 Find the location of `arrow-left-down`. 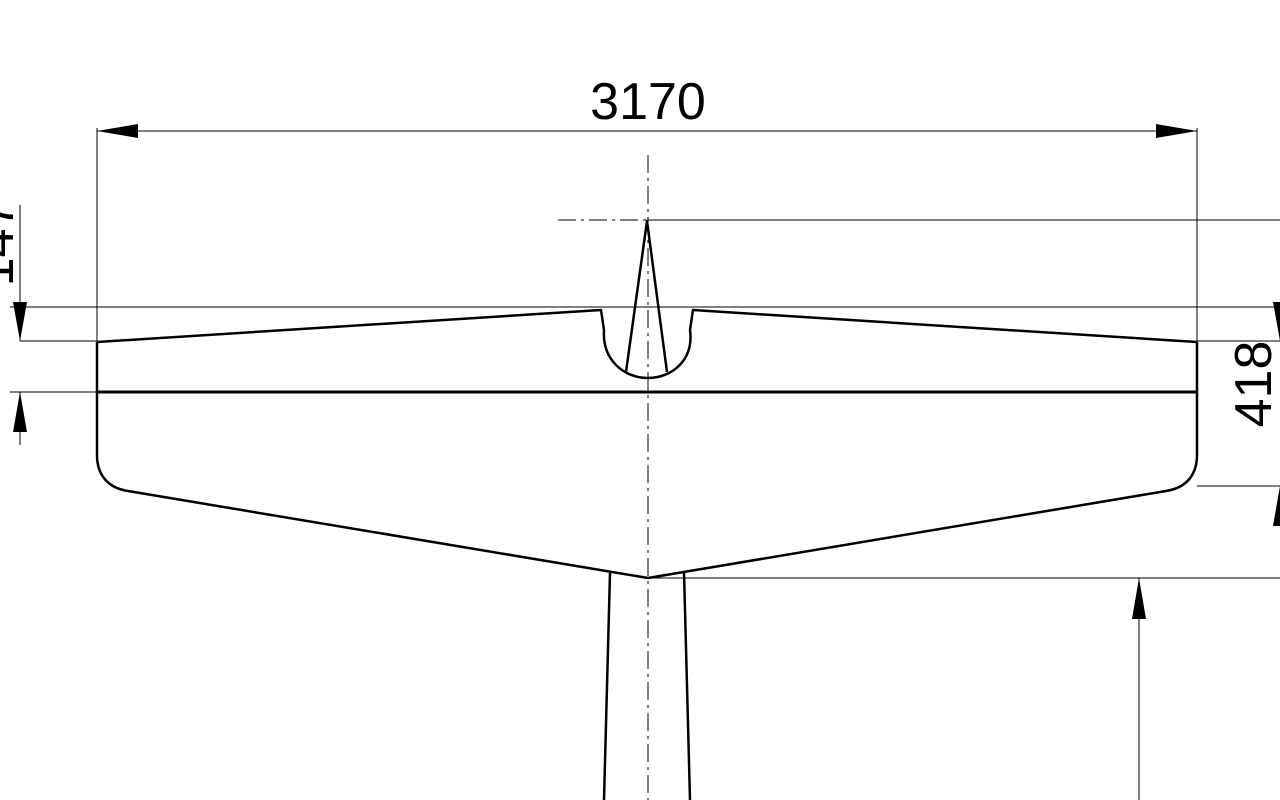

arrow-left-down is located at coordinates (20, 321).